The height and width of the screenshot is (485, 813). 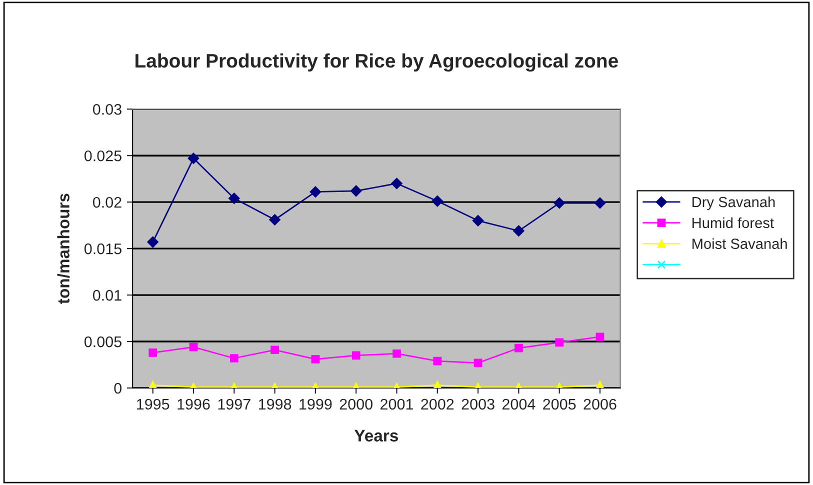 I want to click on y-tick-label: 0.025, so click(x=103, y=156).